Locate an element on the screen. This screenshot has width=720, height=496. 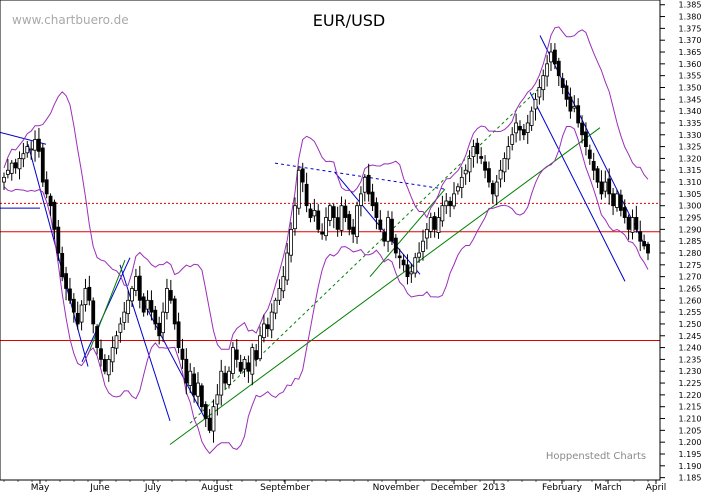
y-tick-label: 1.265 is located at coordinates (690, 288).